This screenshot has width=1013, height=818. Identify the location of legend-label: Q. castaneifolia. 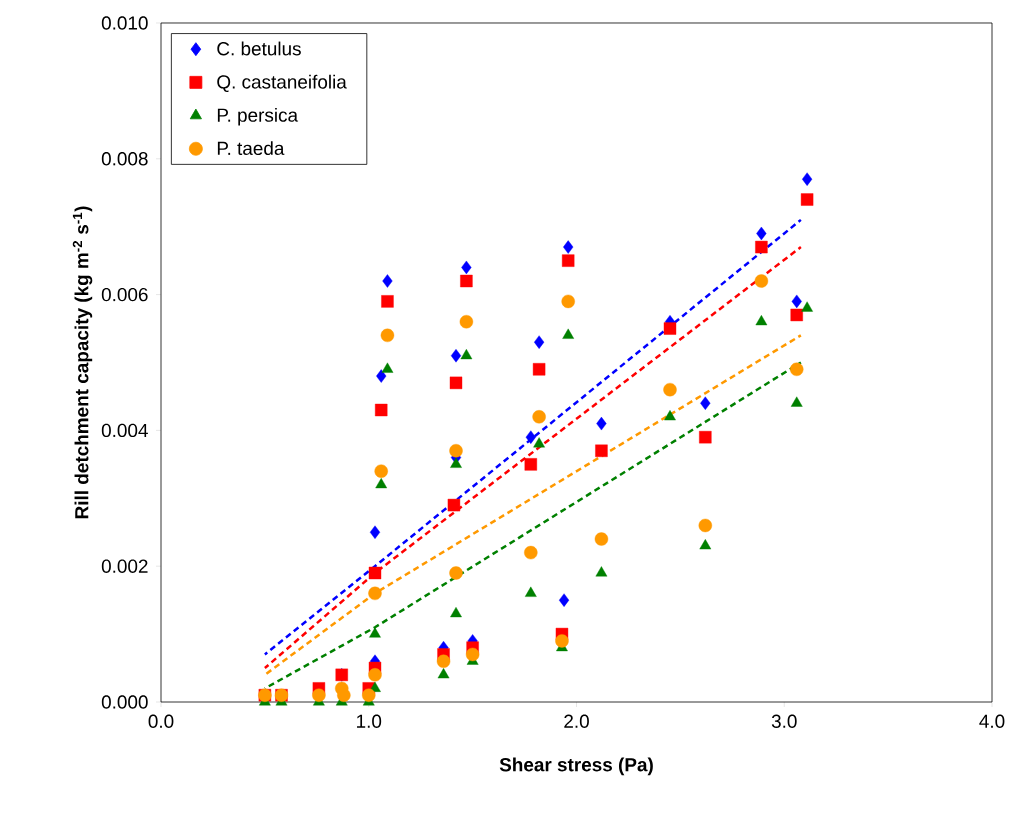
(282, 83).